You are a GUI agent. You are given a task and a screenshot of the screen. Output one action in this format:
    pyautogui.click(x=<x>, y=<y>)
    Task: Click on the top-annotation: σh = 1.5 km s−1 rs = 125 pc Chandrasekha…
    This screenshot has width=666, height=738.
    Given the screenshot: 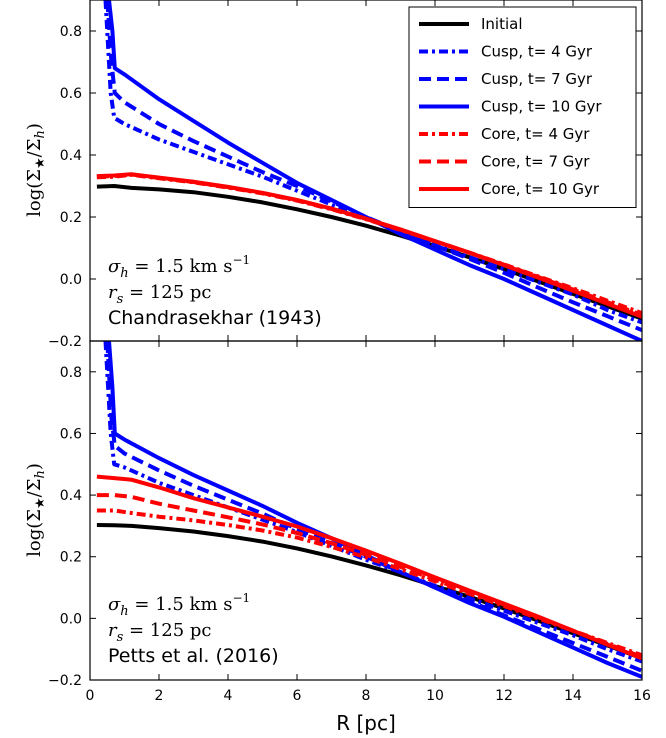 What is the action you would take?
    pyautogui.click(x=215, y=291)
    